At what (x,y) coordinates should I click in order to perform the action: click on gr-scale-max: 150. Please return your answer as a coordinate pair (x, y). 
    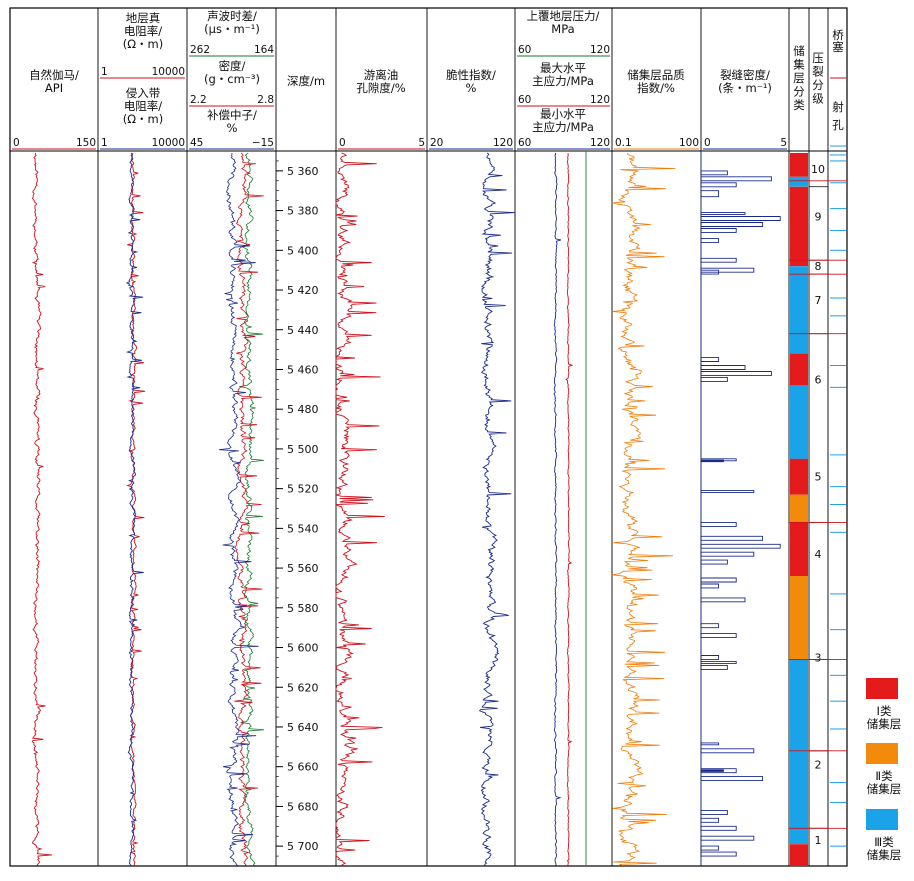
    Looking at the image, I should click on (86, 143).